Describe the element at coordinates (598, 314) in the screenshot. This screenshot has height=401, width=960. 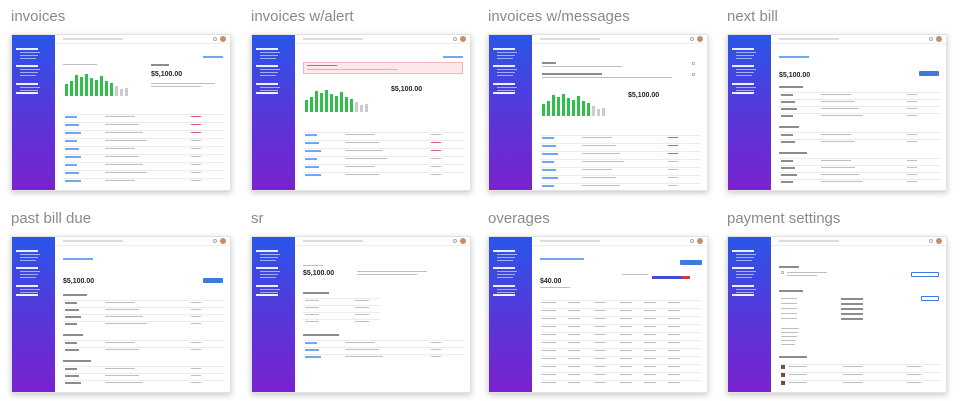
I see `screen-thumbnail: $40.00` at that location.